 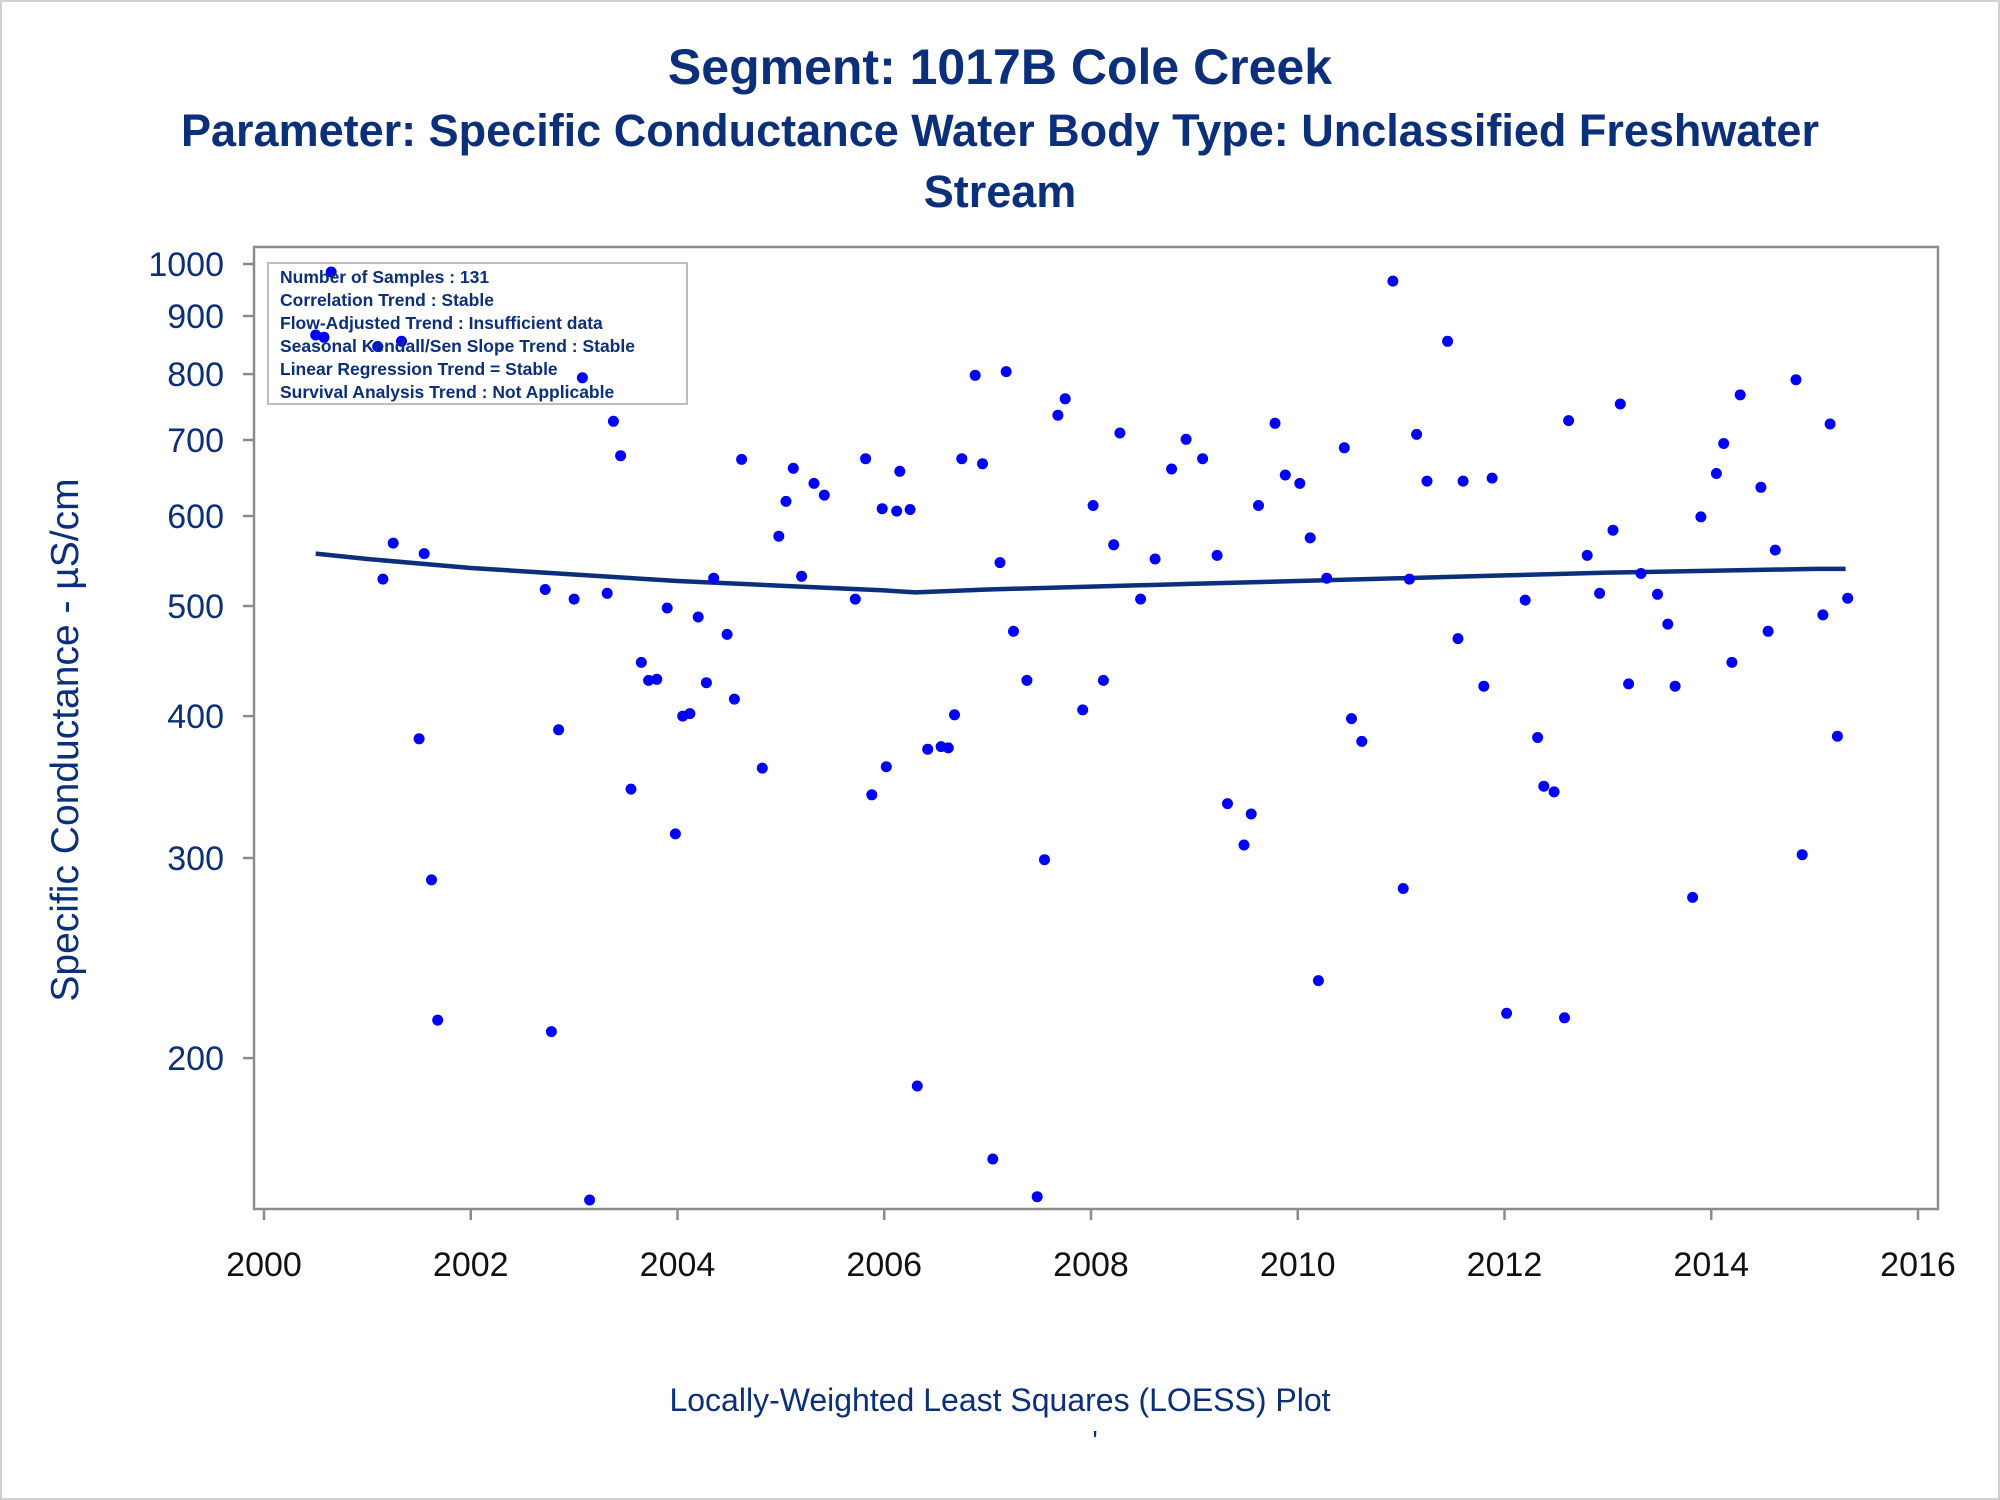 What do you see at coordinates (384, 277) in the screenshot?
I see `stats-line: Number of Samples : 131` at bounding box center [384, 277].